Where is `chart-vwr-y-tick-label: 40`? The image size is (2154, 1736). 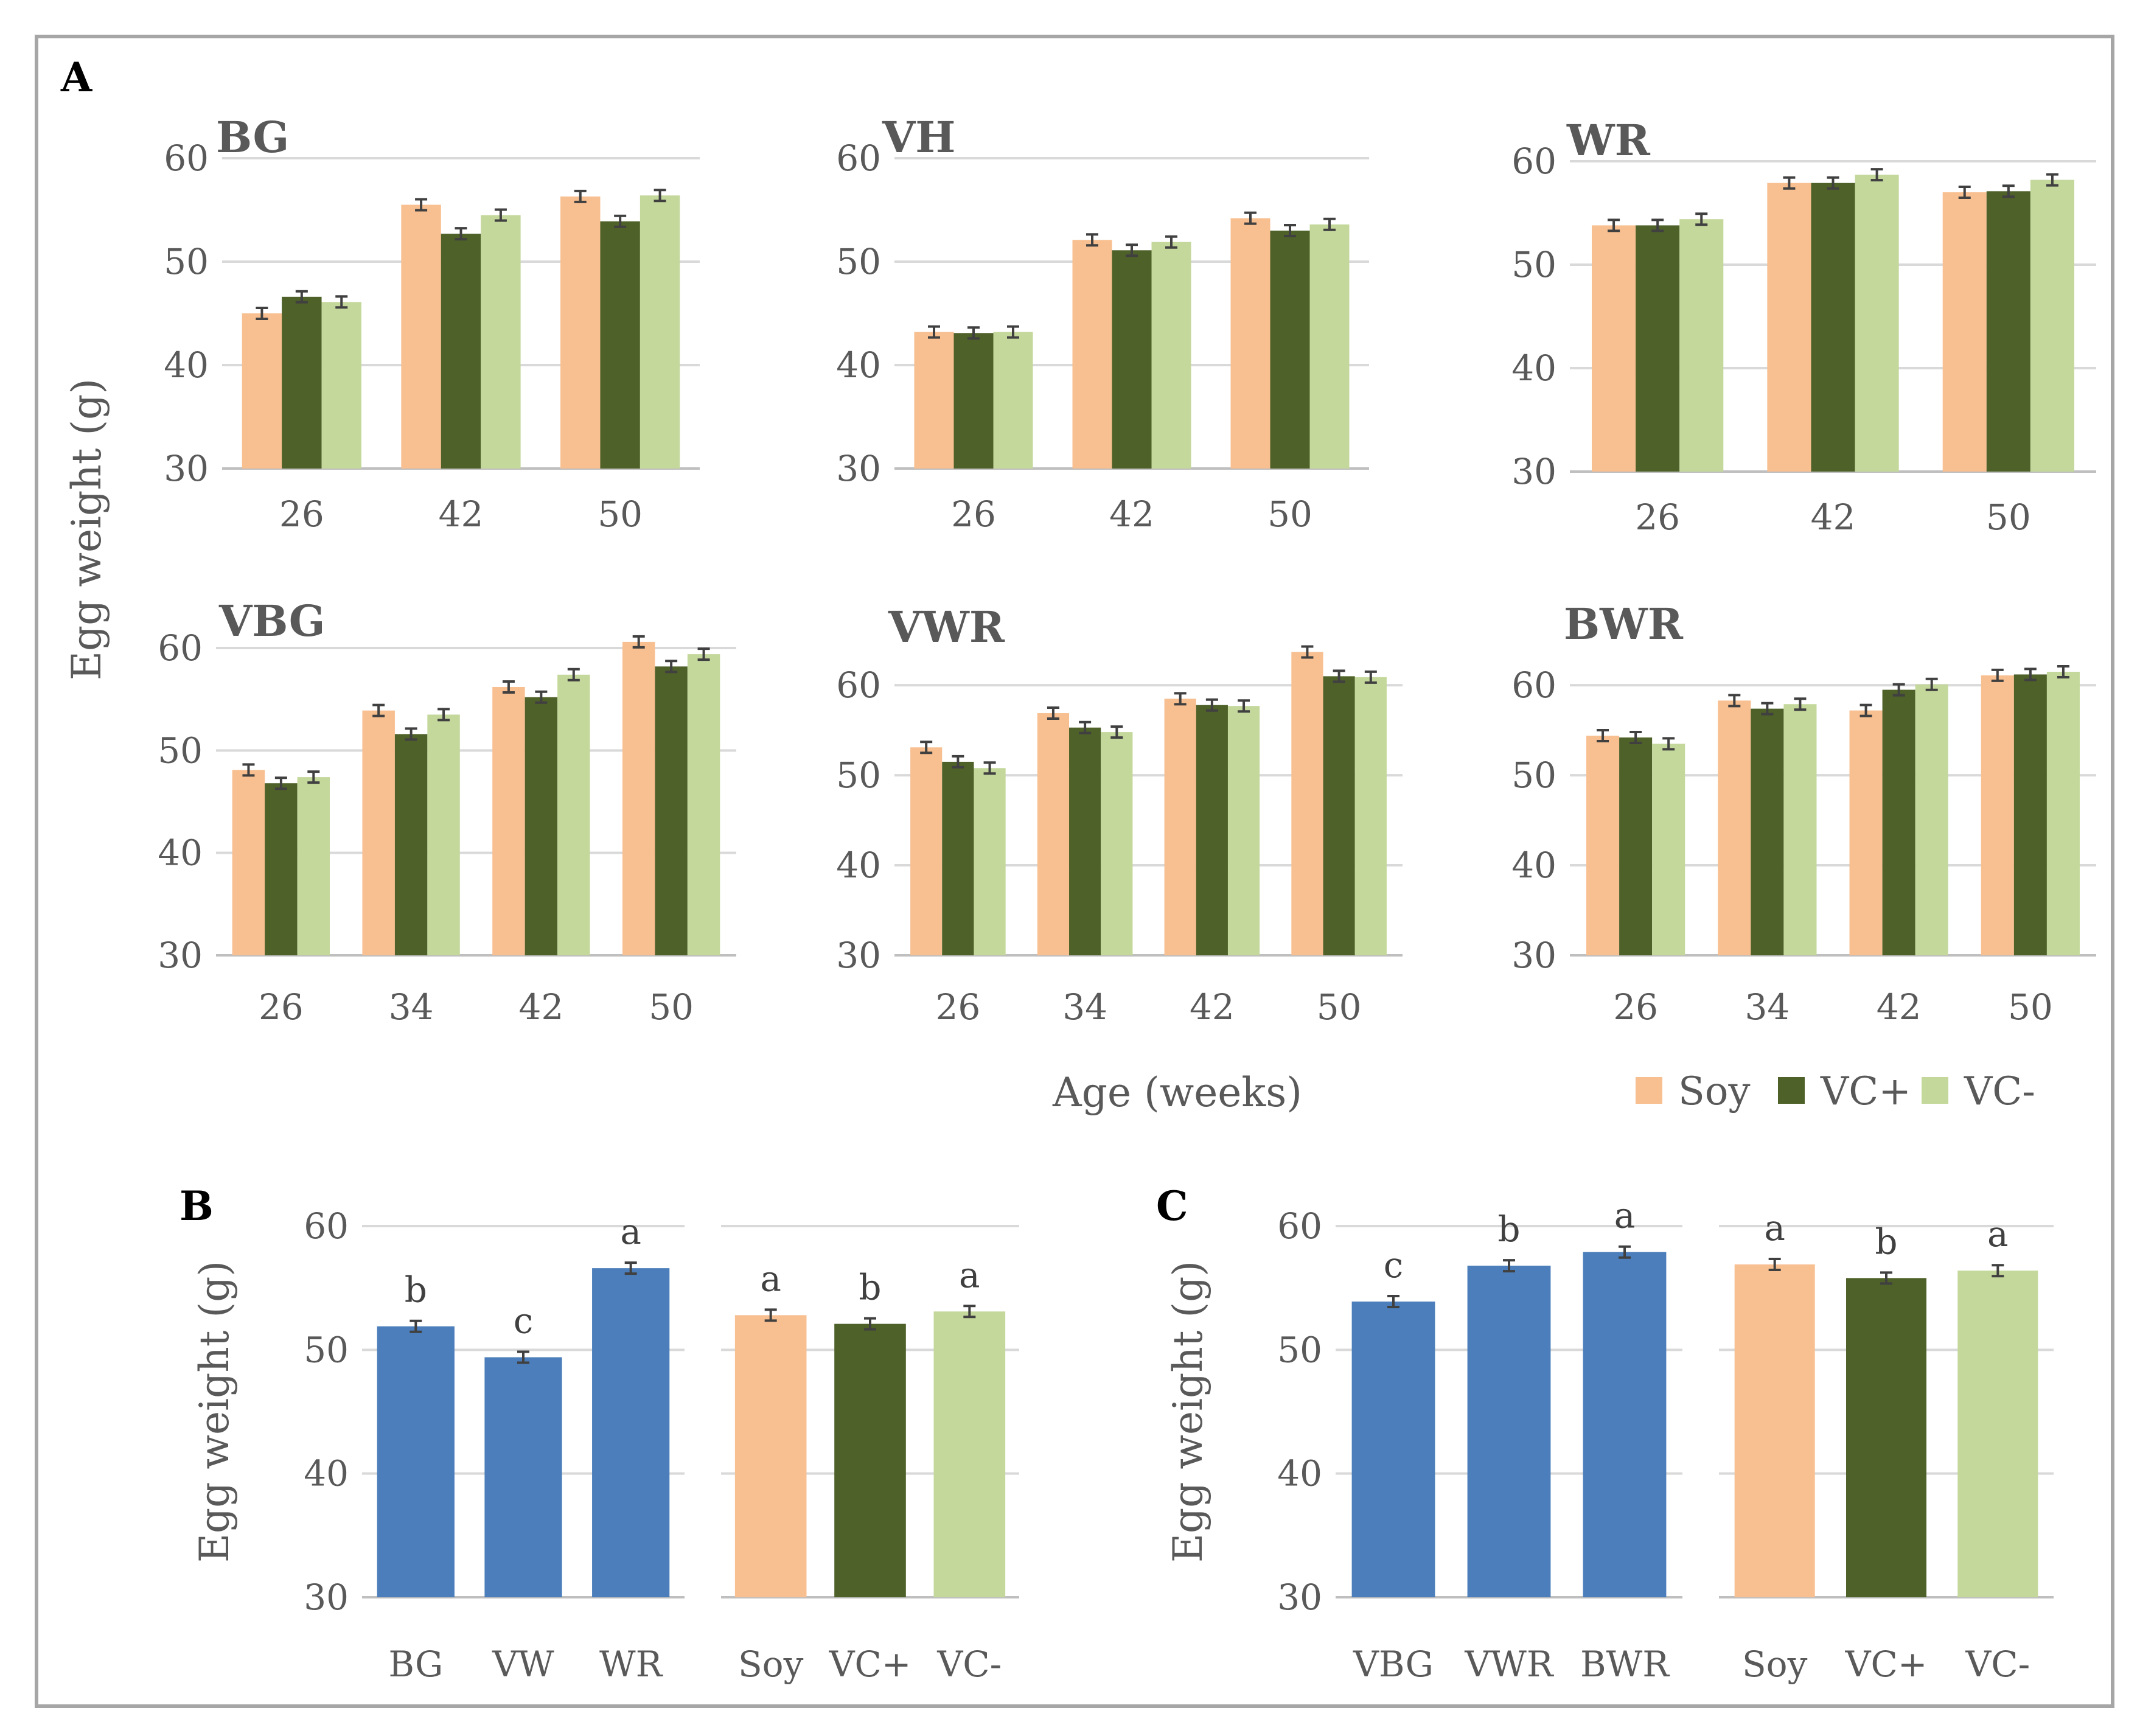 chart-vwr-y-tick-label: 40 is located at coordinates (858, 865).